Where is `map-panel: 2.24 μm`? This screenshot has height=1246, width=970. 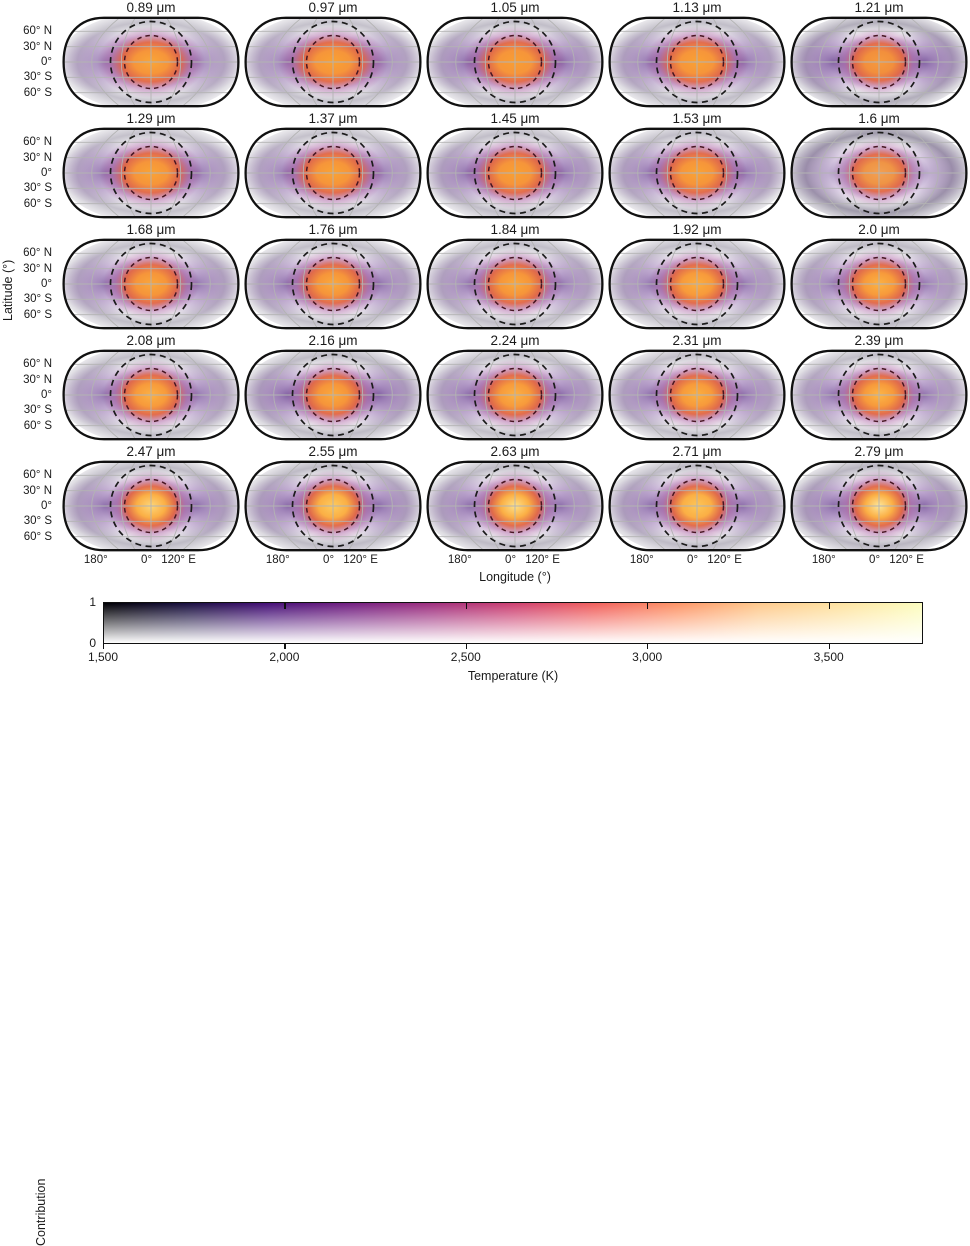
map-panel: 2.24 μm is located at coordinates (515, 387).